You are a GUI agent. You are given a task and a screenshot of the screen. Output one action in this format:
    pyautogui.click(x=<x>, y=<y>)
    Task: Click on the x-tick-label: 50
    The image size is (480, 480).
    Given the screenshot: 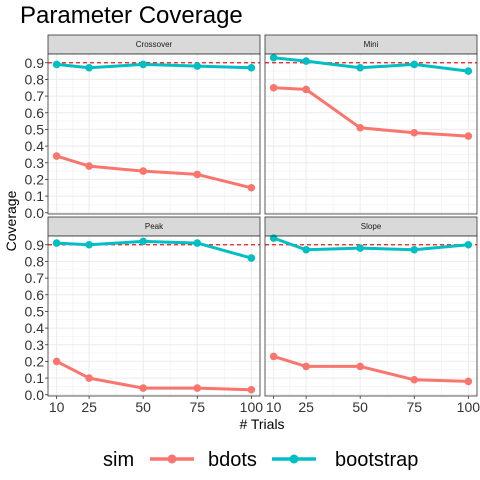 What is the action you would take?
    pyautogui.click(x=143, y=407)
    